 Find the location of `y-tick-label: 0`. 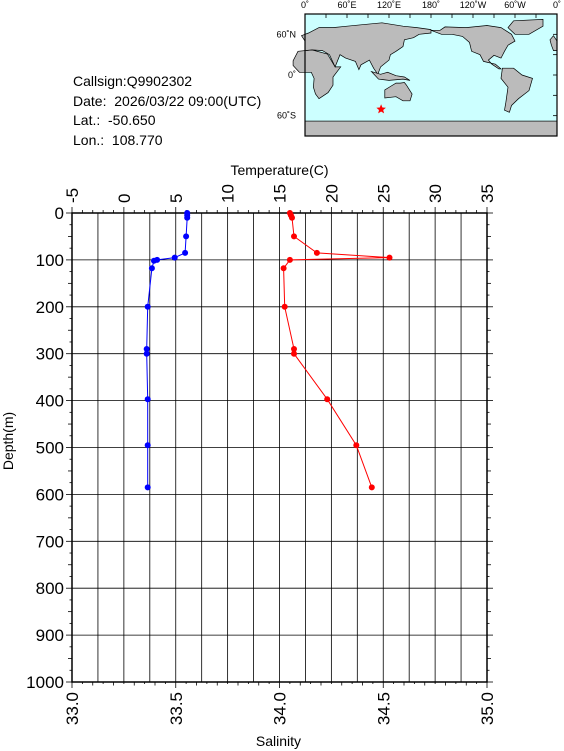

y-tick-label: 0 is located at coordinates (59, 213).